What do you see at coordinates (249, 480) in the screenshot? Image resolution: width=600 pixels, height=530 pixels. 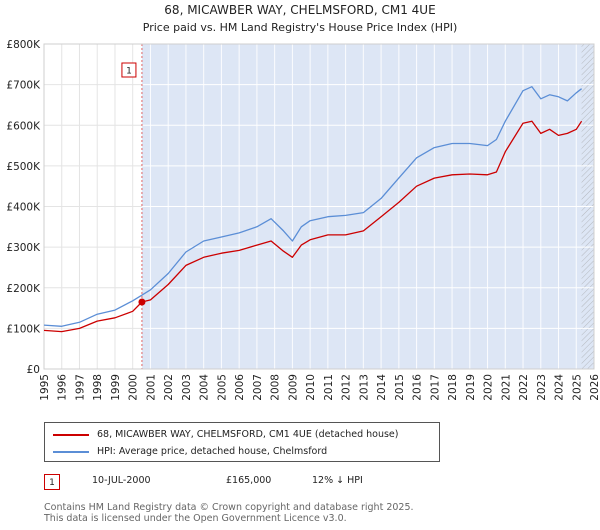 I see `sale-price: £165,000` at bounding box center [249, 480].